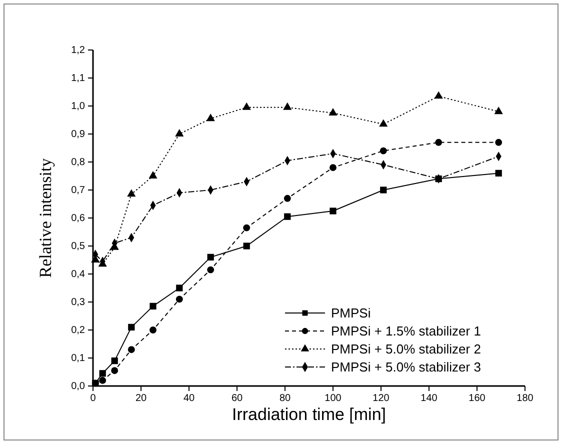 This screenshot has width=562, height=444. Describe the element at coordinates (78, 358) in the screenshot. I see `y-tick-label: 0,1` at that location.